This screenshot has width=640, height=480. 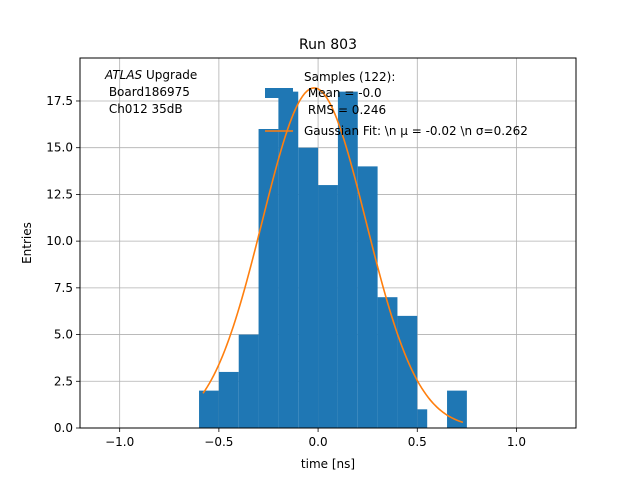 What do you see at coordinates (417, 442) in the screenshot?
I see `x-tick-label: 0.5` at bounding box center [417, 442].